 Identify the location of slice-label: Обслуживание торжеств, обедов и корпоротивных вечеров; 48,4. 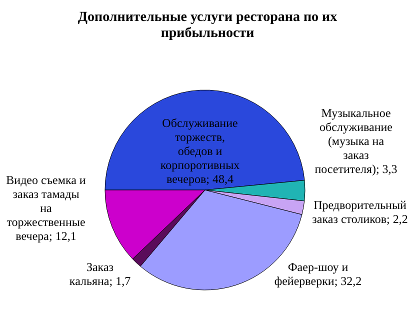
(200, 151).